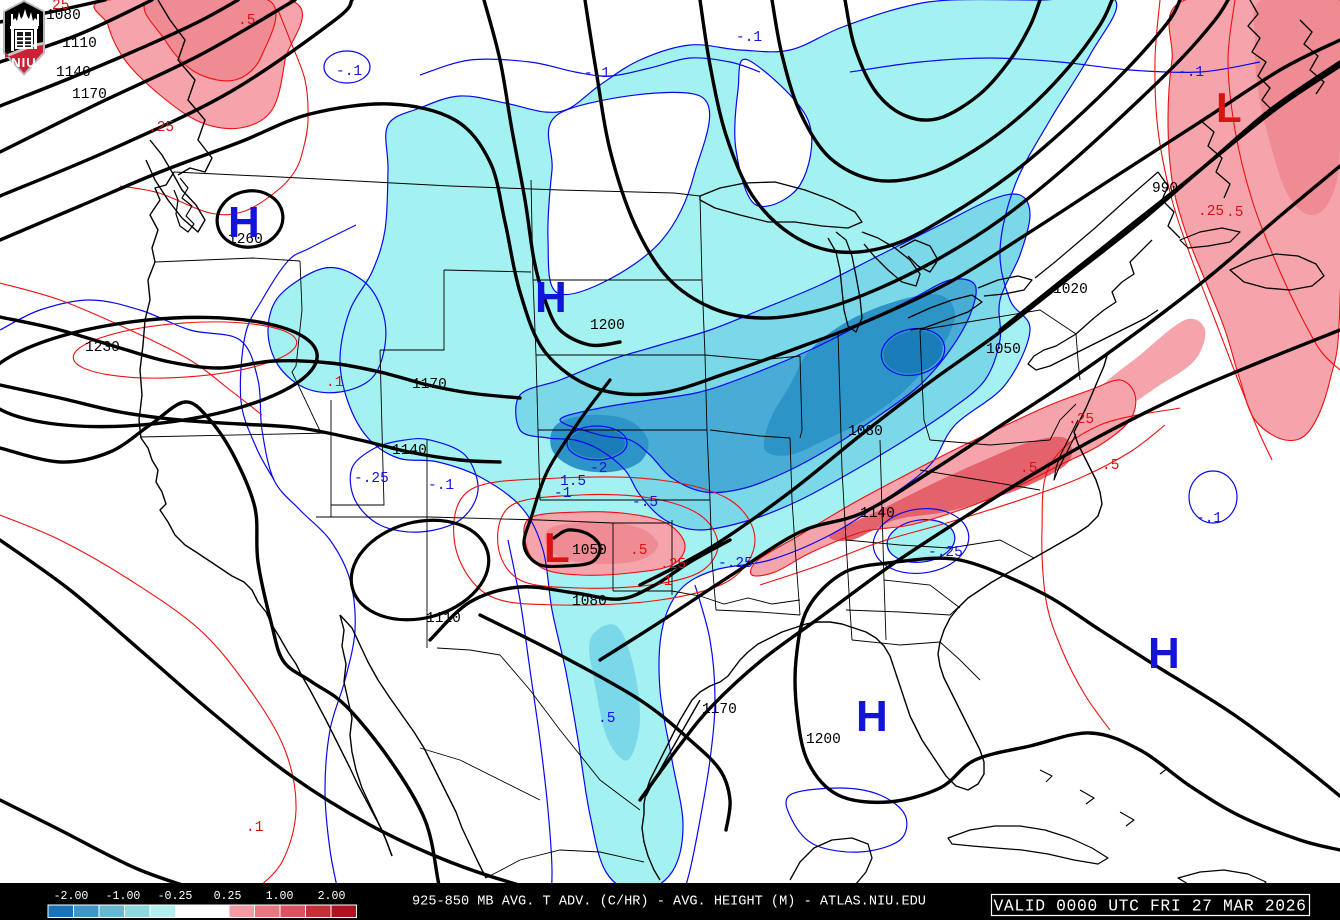 This screenshot has width=1340, height=920. What do you see at coordinates (598, 469) in the screenshot?
I see `svg-text: -2` at bounding box center [598, 469].